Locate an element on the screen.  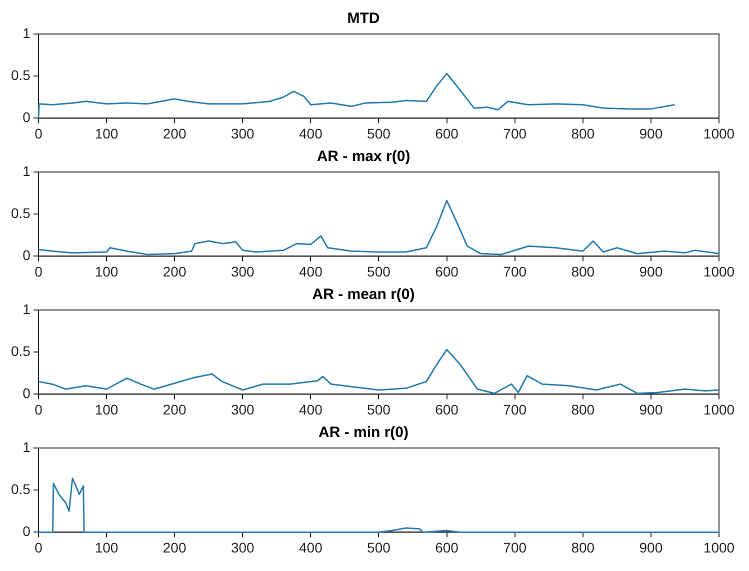
chart-title: AR - min r(0) is located at coordinates (363, 433).